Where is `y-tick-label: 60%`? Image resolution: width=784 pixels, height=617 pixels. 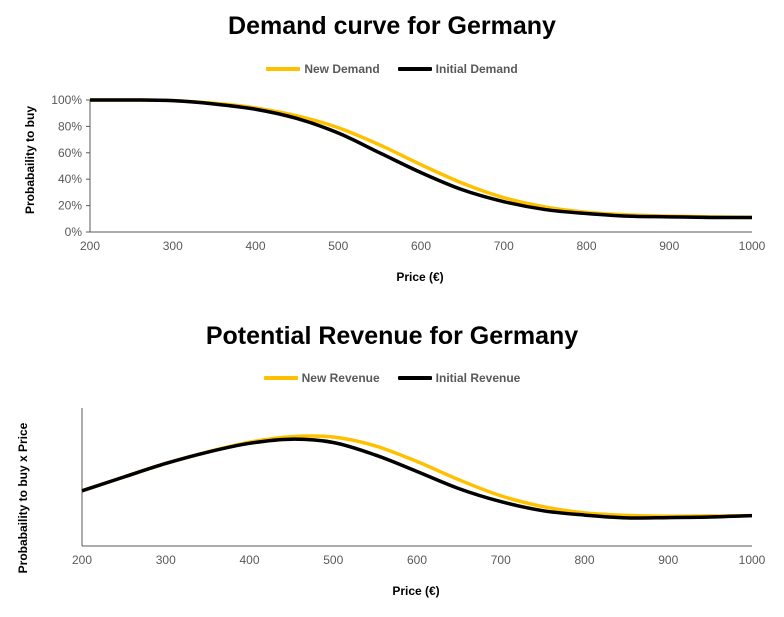 y-tick-label: 60% is located at coordinates (70, 153).